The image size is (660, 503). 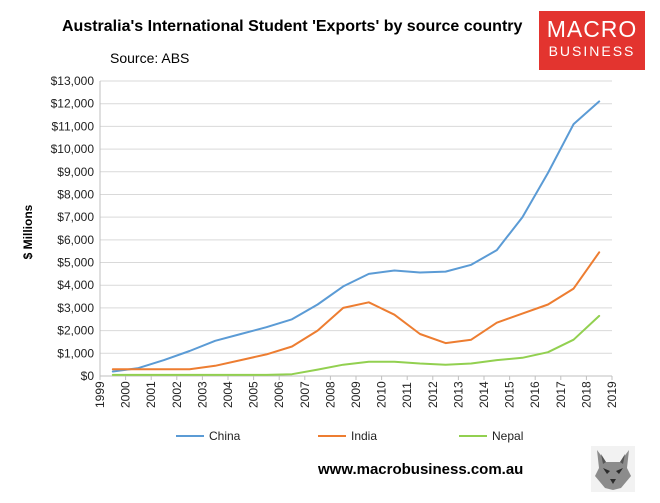 What do you see at coordinates (279, 394) in the screenshot?
I see `x-tick-label: 2006` at bounding box center [279, 394].